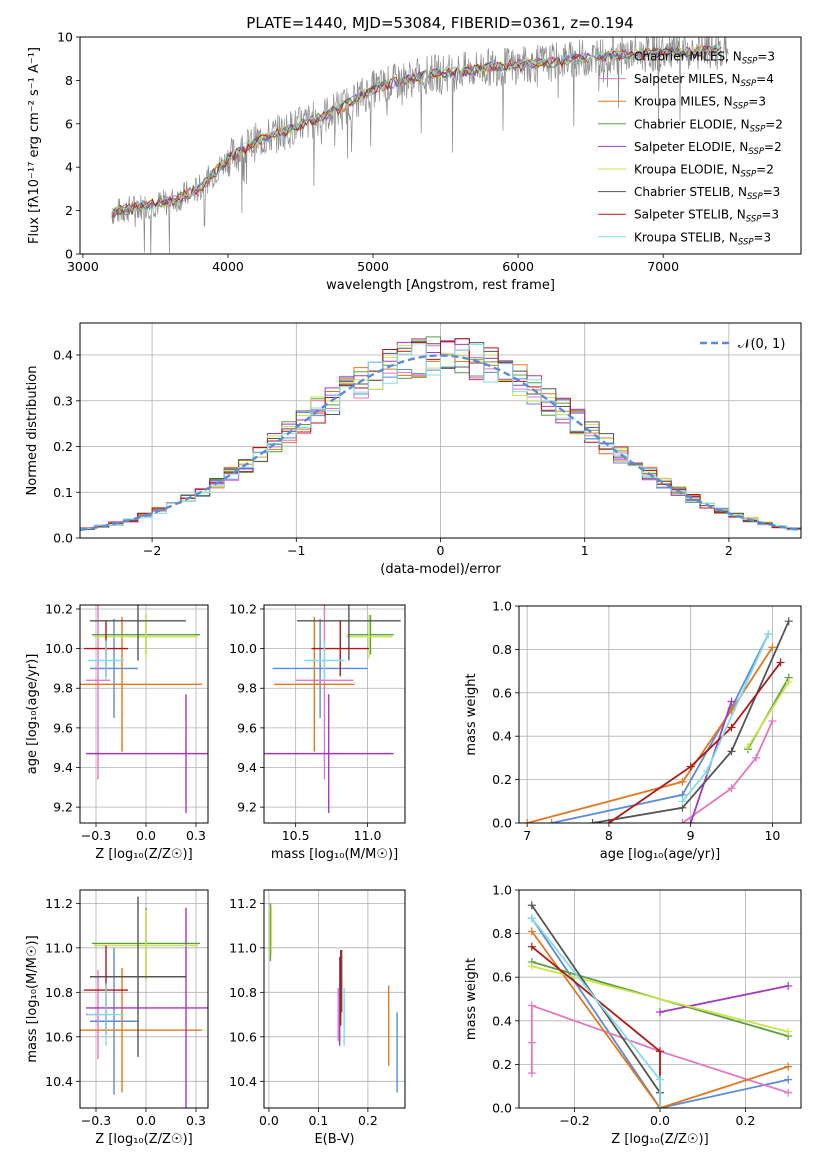 The image size is (819, 1170). I want to click on x-tick-label: −1, so click(296, 550).